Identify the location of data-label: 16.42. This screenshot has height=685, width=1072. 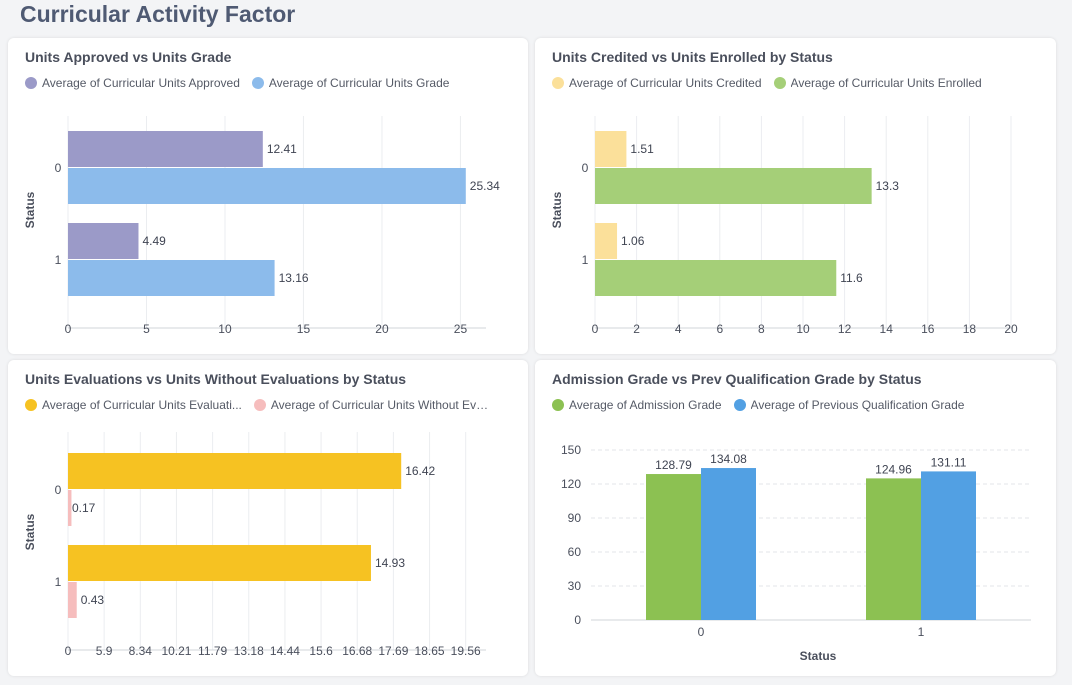
(420, 471).